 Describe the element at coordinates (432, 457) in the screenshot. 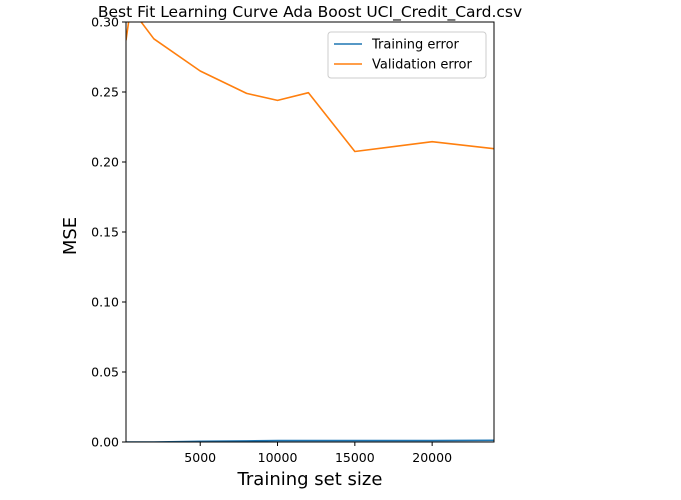

I see `x-tick-label: 20000` at that location.